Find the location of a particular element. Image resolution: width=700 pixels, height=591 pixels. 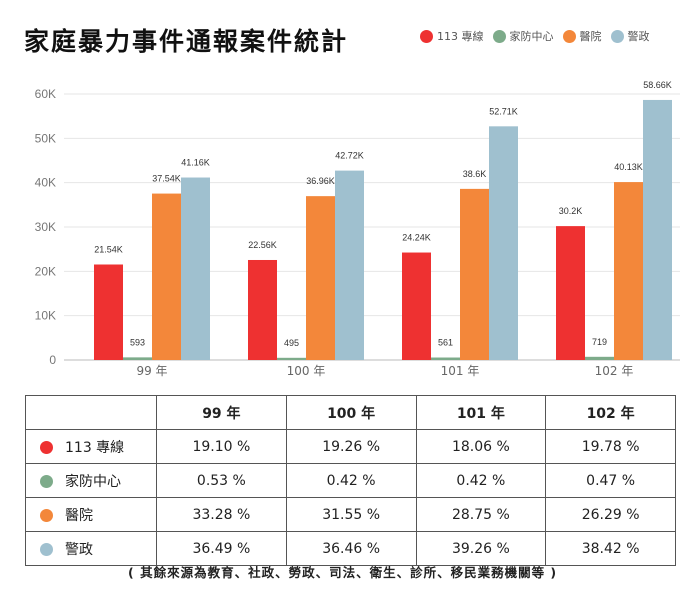

table-header-100: 100 年 is located at coordinates (351, 412).